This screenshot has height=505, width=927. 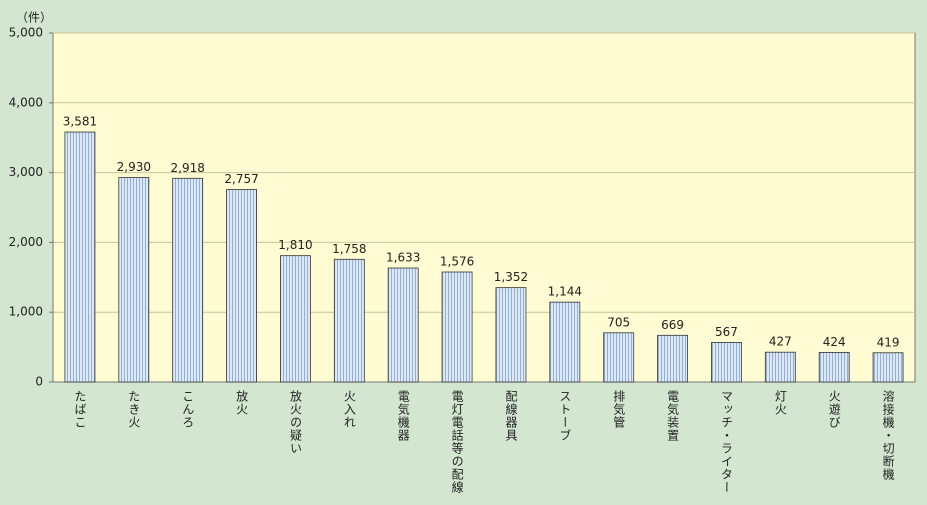 I want to click on x-tick-label: 電気装置, so click(x=673, y=416).